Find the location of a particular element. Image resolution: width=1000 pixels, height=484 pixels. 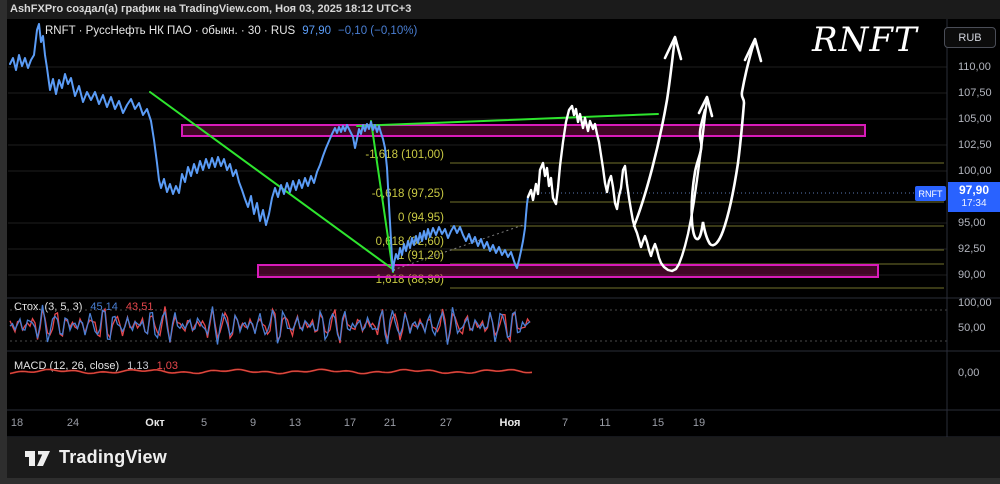

stochastic-legend: Стох. (3, 5, 3) 45,14 43,51 is located at coordinates (83, 307).